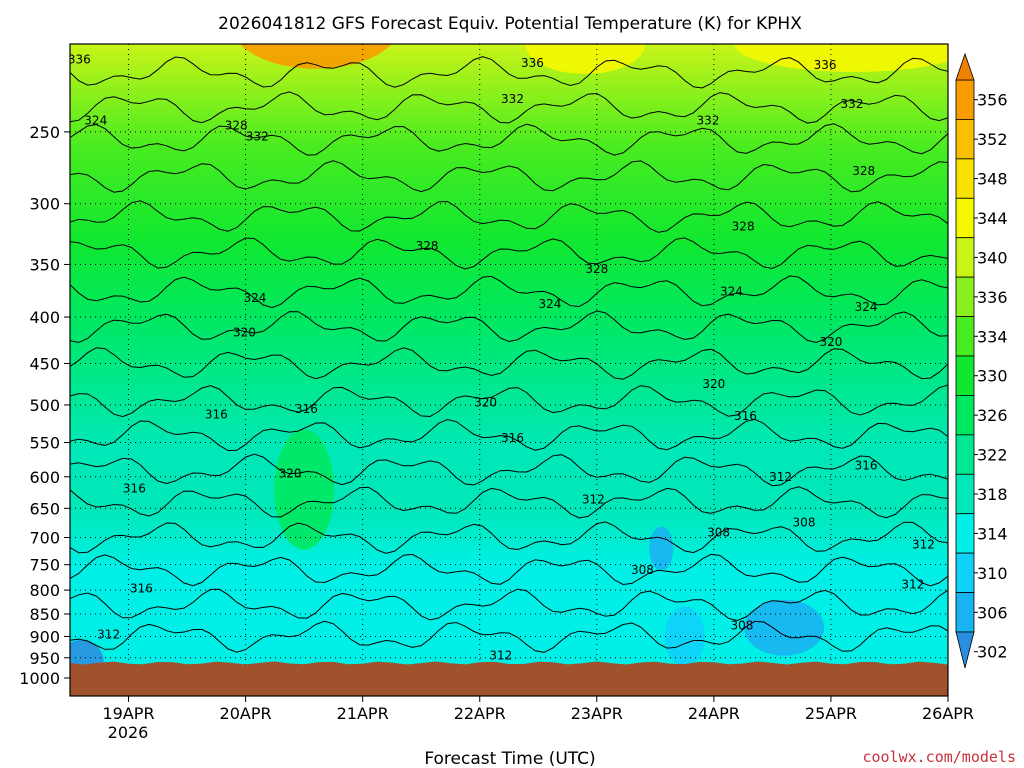 The width and height of the screenshot is (1024, 768). What do you see at coordinates (246, 713) in the screenshot?
I see `x-tick-label: 20APR` at bounding box center [246, 713].